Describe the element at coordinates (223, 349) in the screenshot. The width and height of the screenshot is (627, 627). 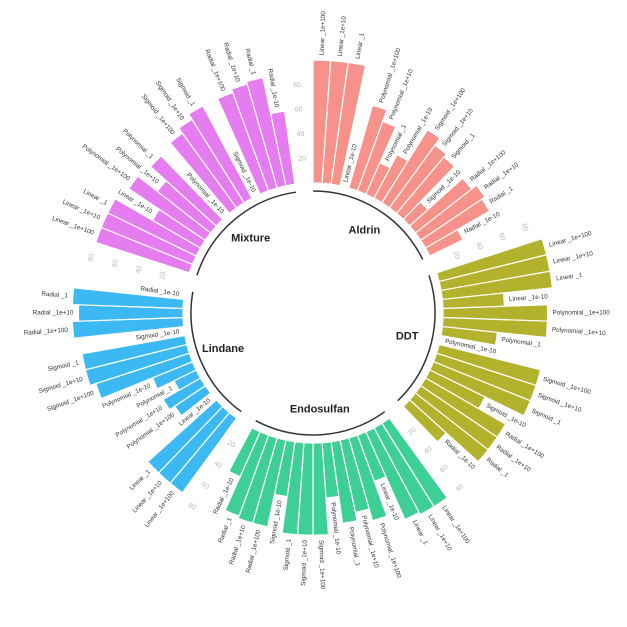
I see `group-label: Lindane` at that location.